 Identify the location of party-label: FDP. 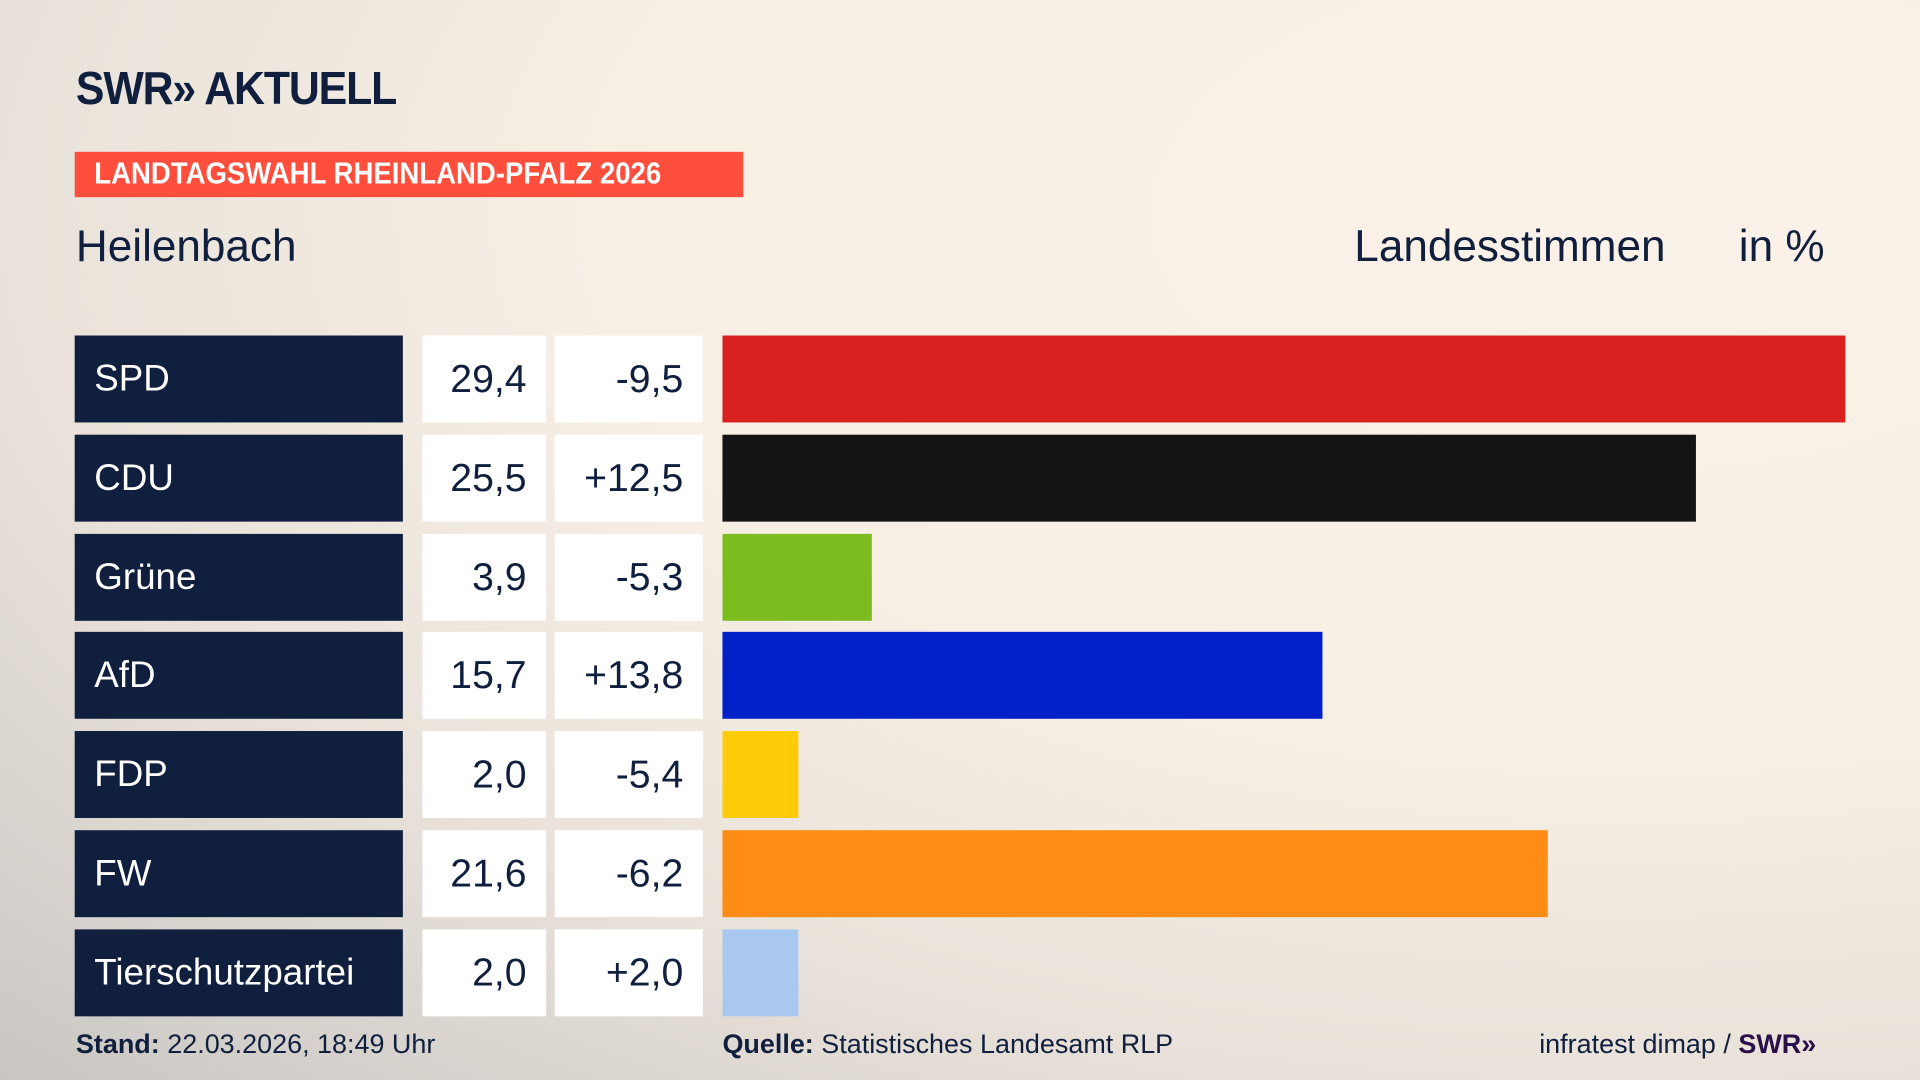
(238, 775).